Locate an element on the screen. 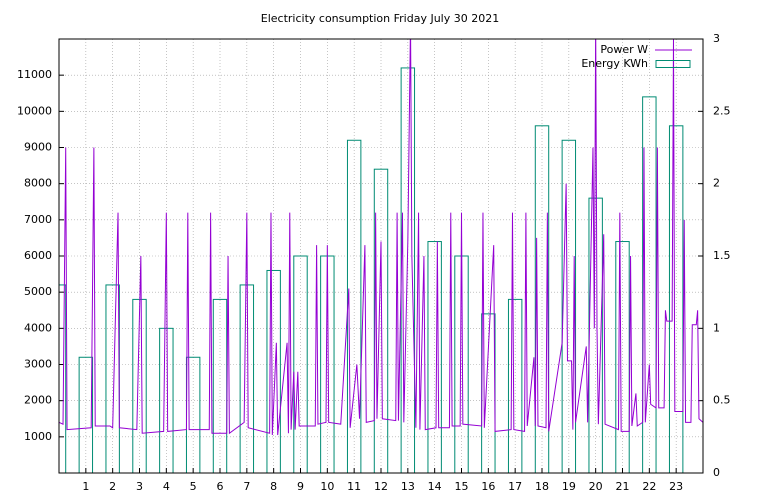 Image resolution: width=768 pixels, height=500 pixels. y-tick-label: 6000 is located at coordinates (38, 255).